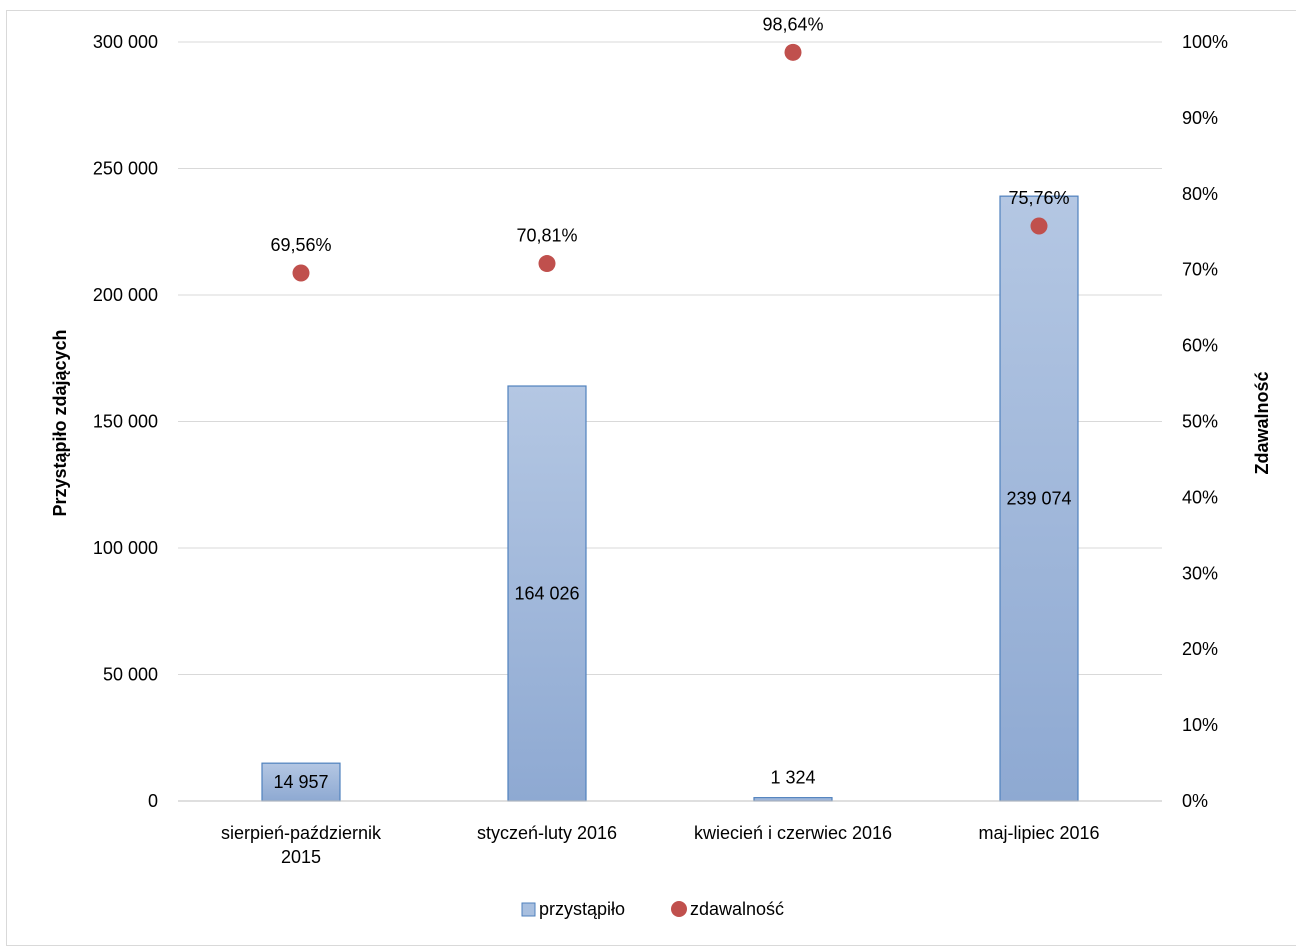 The image size is (1296, 947). Describe the element at coordinates (670, 162) in the screenshot. I see `points` at that location.